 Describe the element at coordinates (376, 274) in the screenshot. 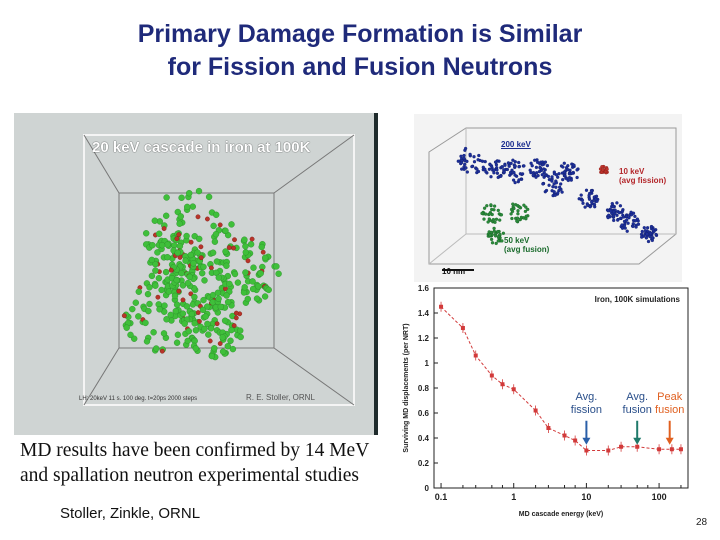

I see `image-edge` at that location.